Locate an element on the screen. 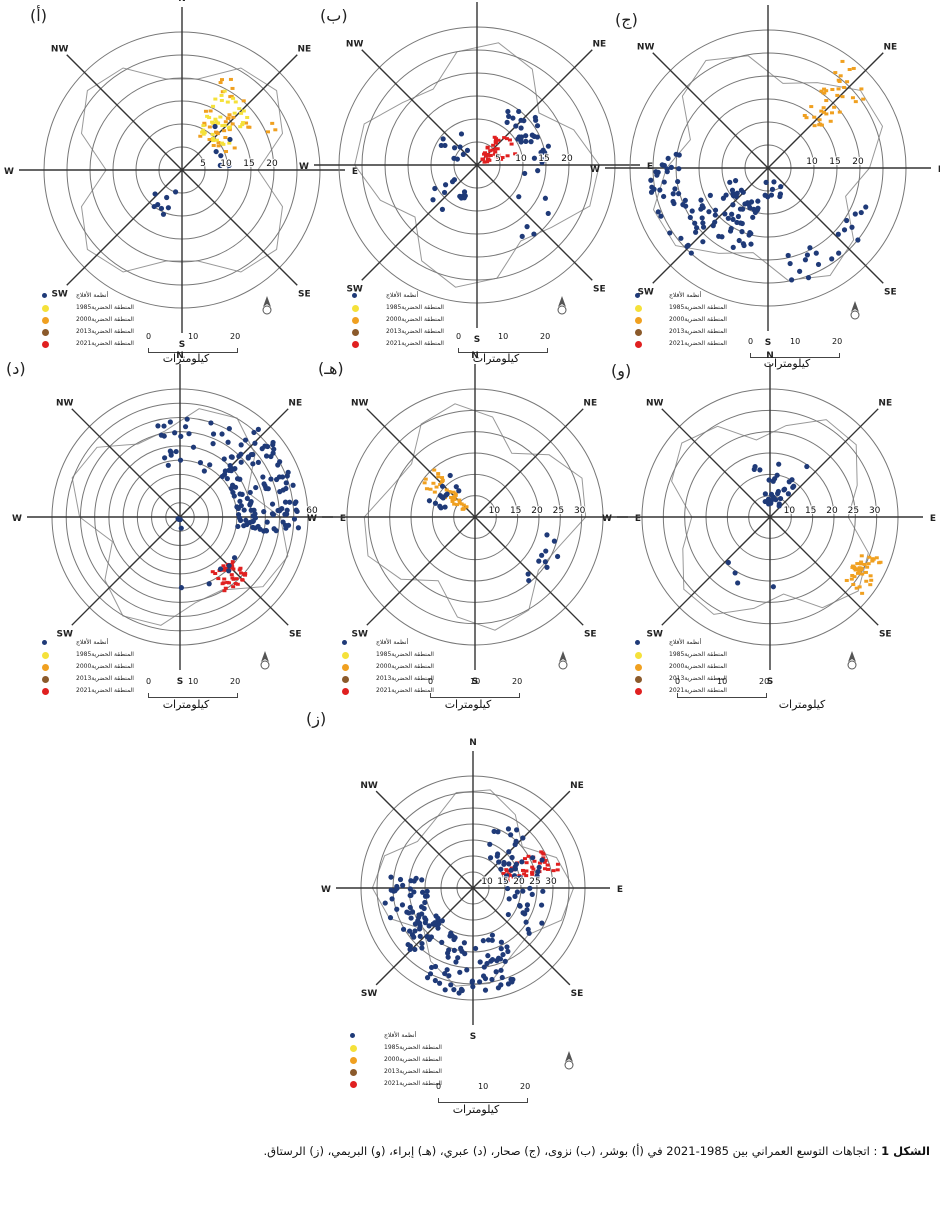 The height and width of the screenshot is (1214, 940). direction-label-e: E is located at coordinates (939, 170).